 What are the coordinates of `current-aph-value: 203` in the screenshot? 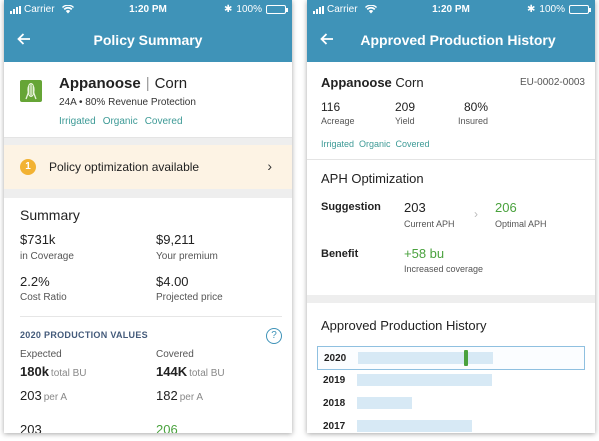 It's located at (415, 207).